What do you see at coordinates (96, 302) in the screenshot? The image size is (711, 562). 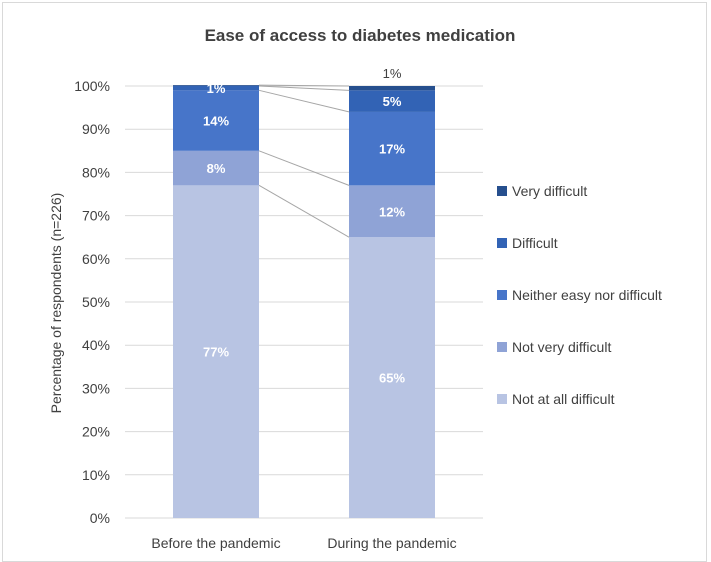 I see `y-tick-label: 50%` at bounding box center [96, 302].